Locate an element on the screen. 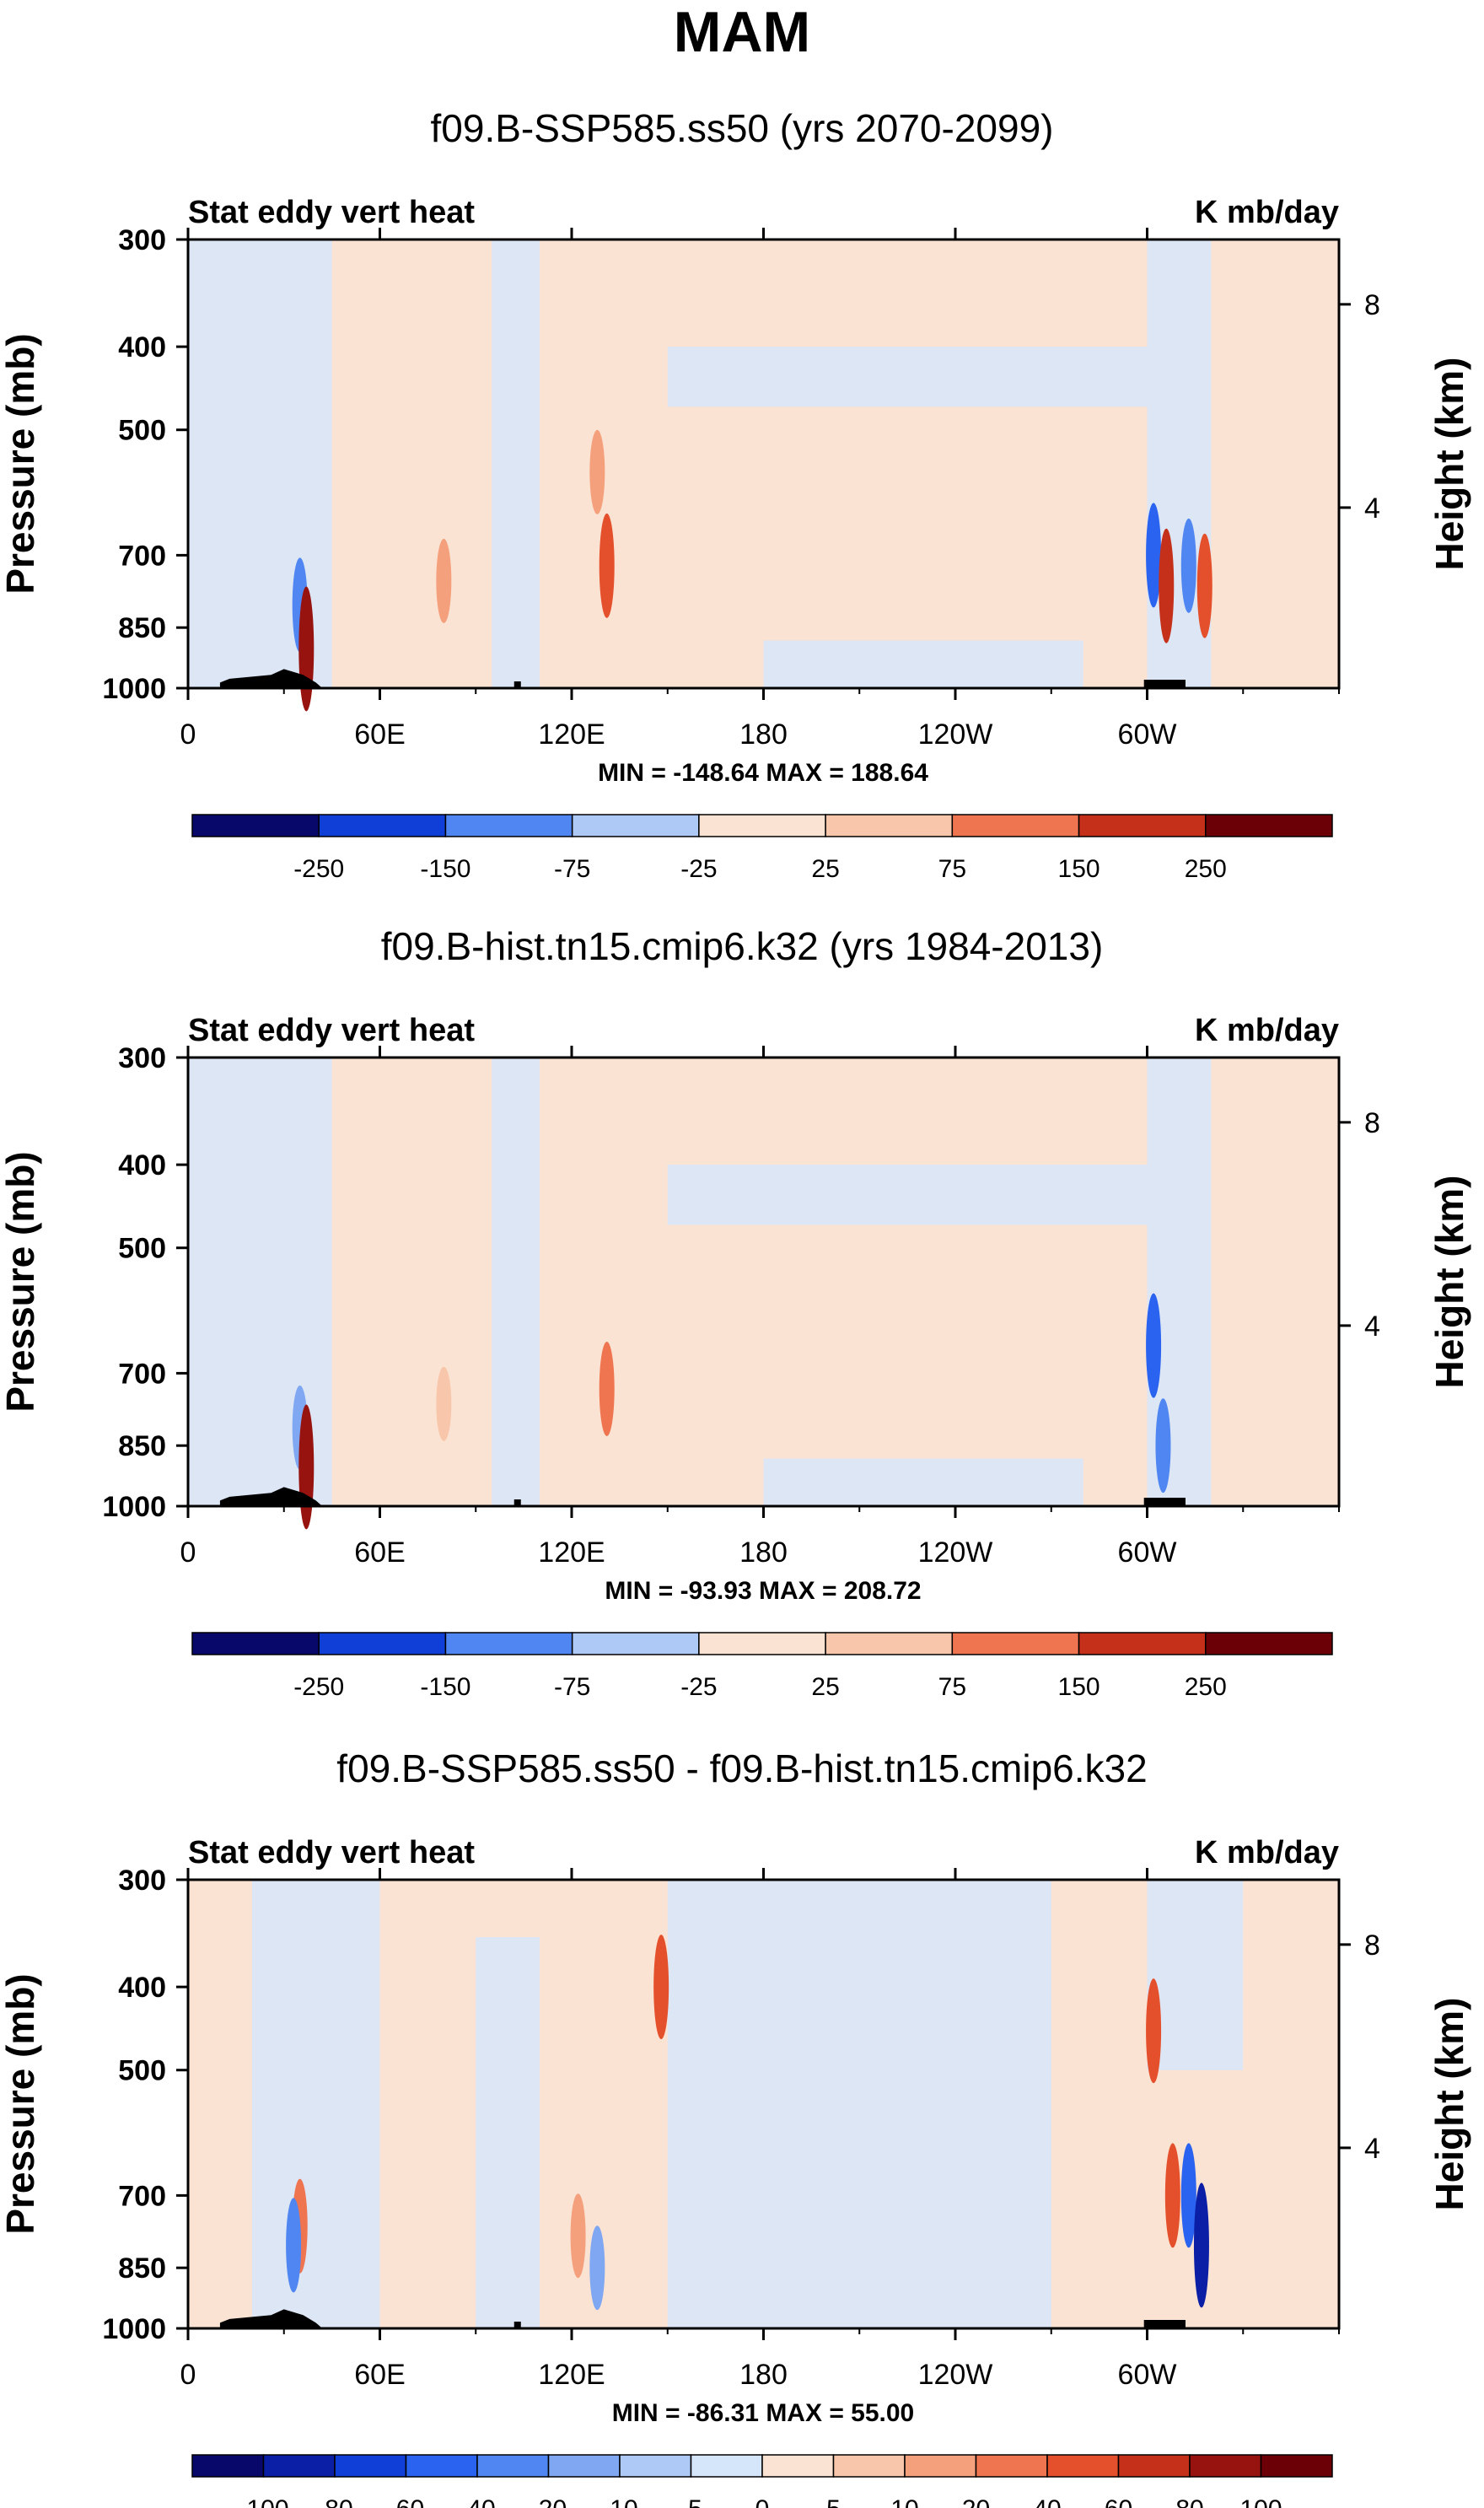 Image resolution: width=1484 pixels, height=2508 pixels. colorbar-tick-label: 80 is located at coordinates (1189, 2501).